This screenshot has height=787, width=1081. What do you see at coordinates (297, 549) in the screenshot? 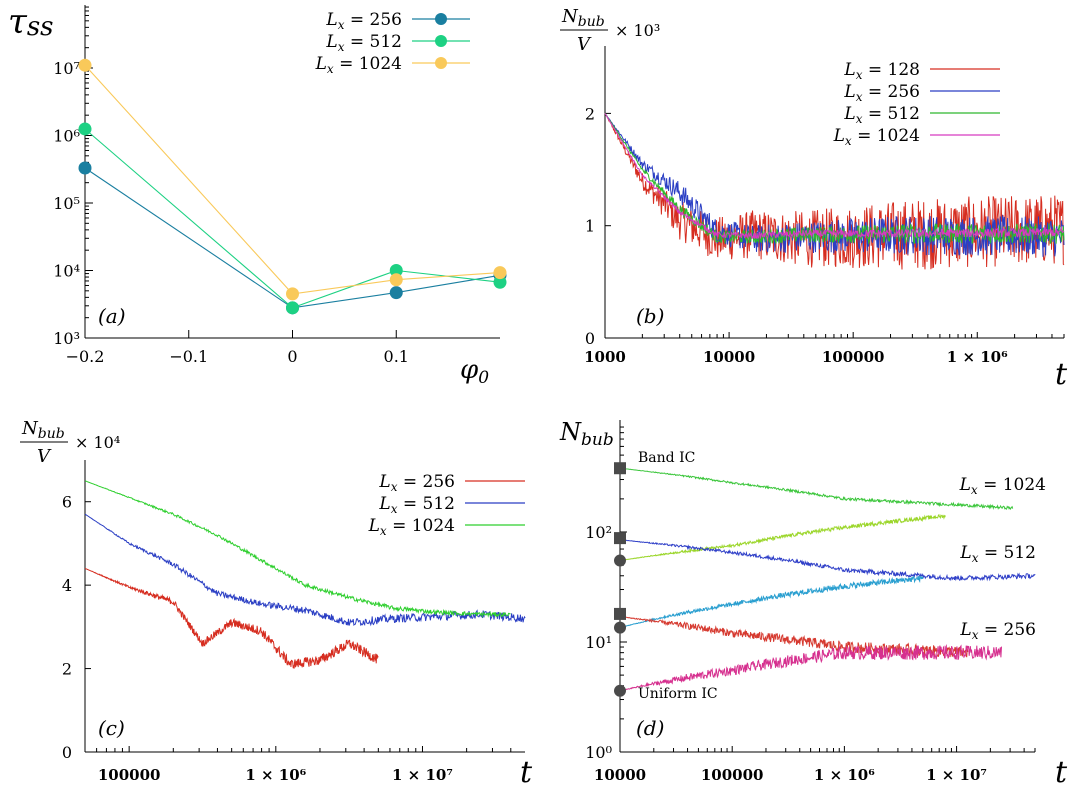
I see `panel-c-series-2-line` at bounding box center [297, 549].